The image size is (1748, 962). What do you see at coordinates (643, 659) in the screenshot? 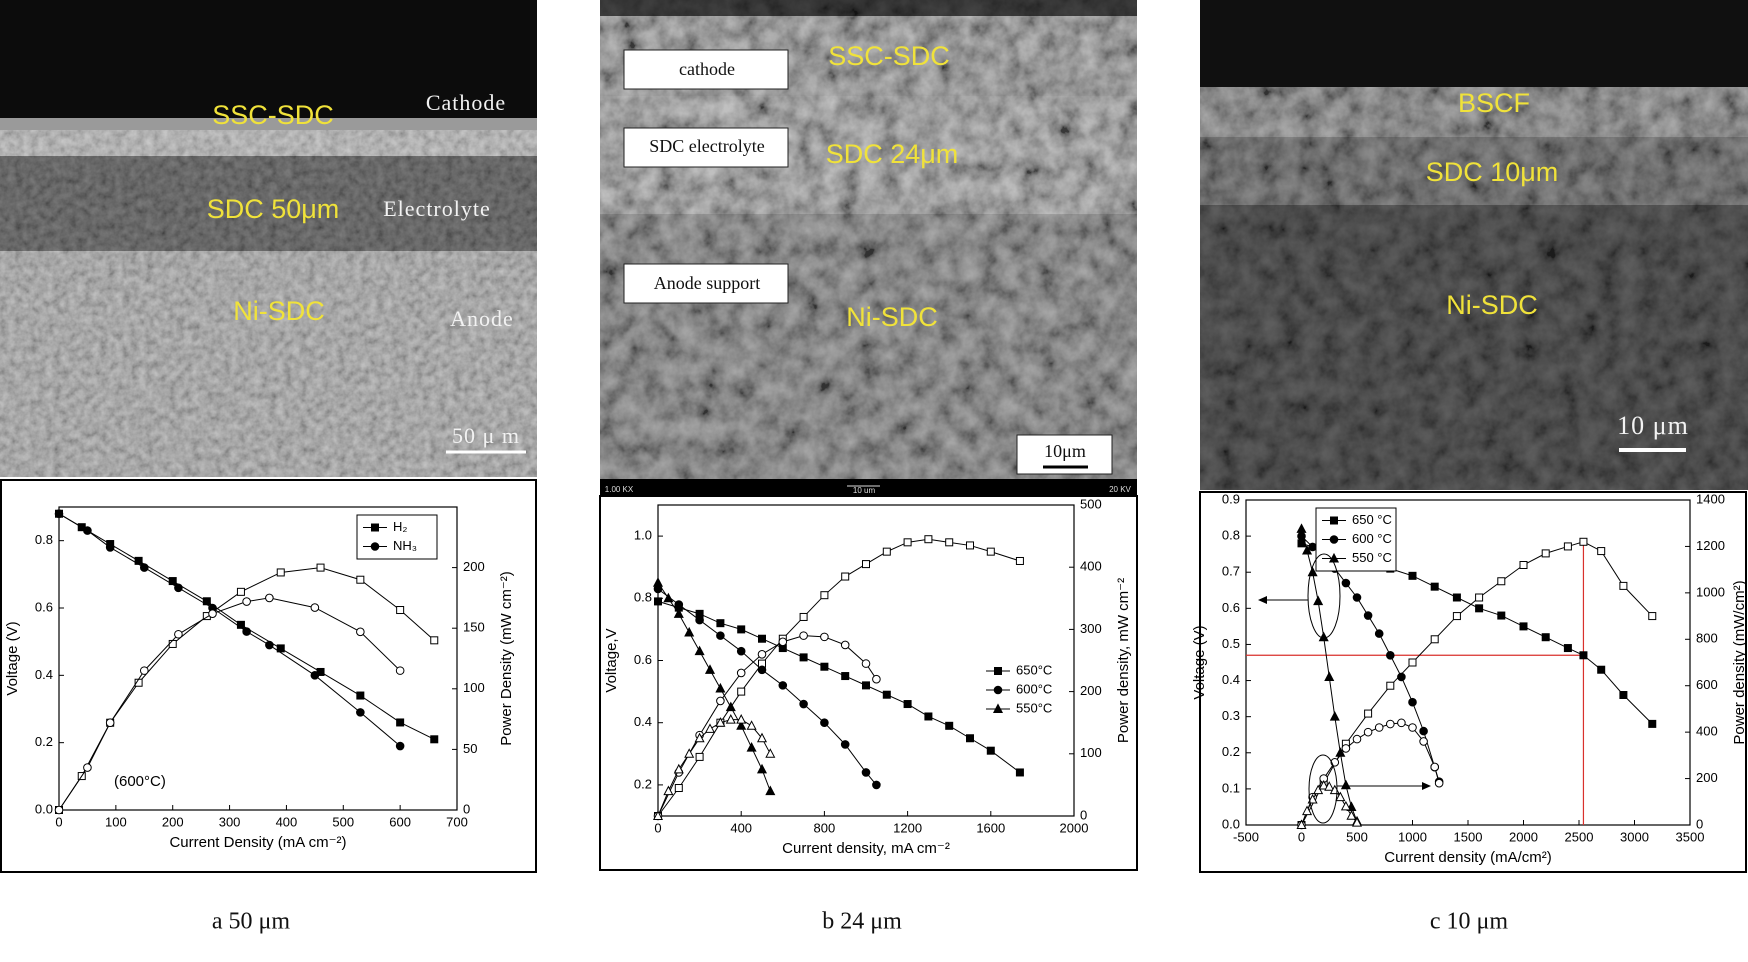
I see `y-tick-label: 0.6` at bounding box center [643, 659].